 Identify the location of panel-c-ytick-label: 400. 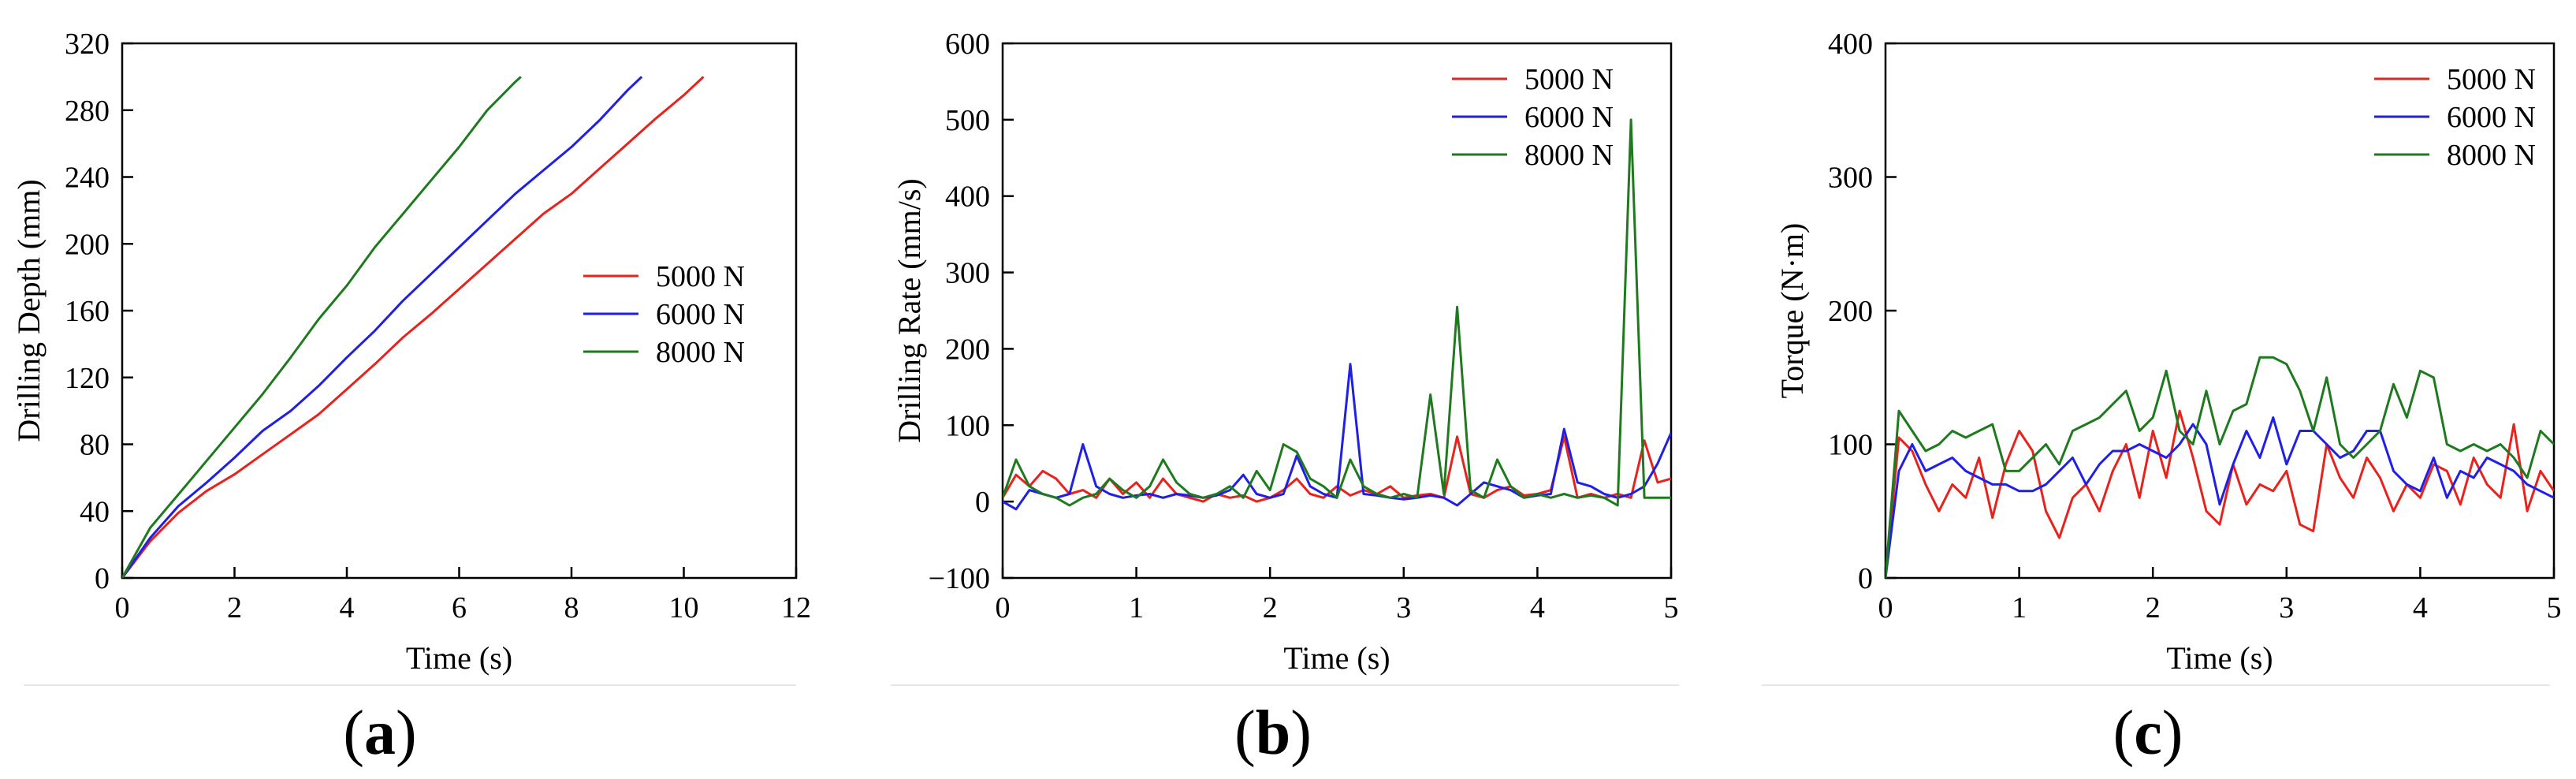
(1850, 44).